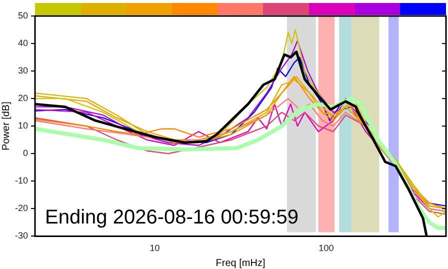 This screenshot has width=448, height=269. What do you see at coordinates (25, 153) in the screenshot?
I see `y-tick-label: 0` at bounding box center [25, 153].